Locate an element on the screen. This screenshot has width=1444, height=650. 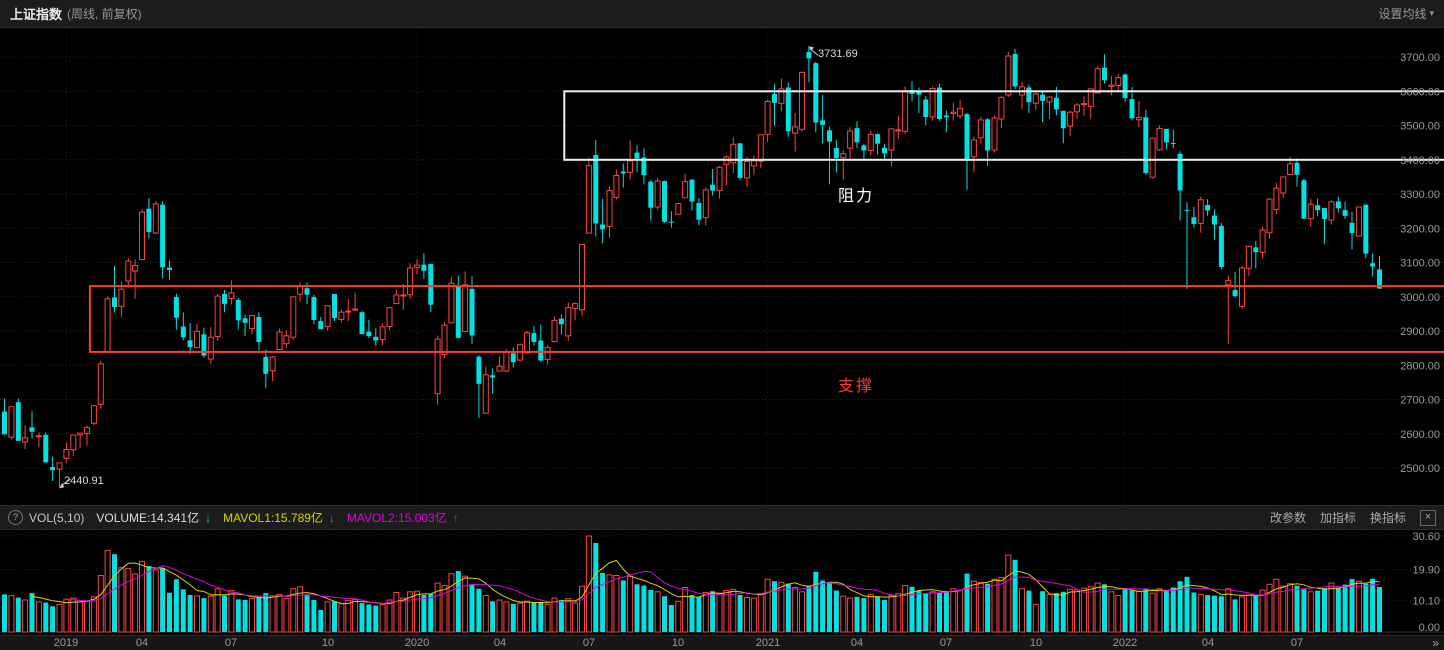
chevron-down-icon: ▾ is located at coordinates (1431, 13).